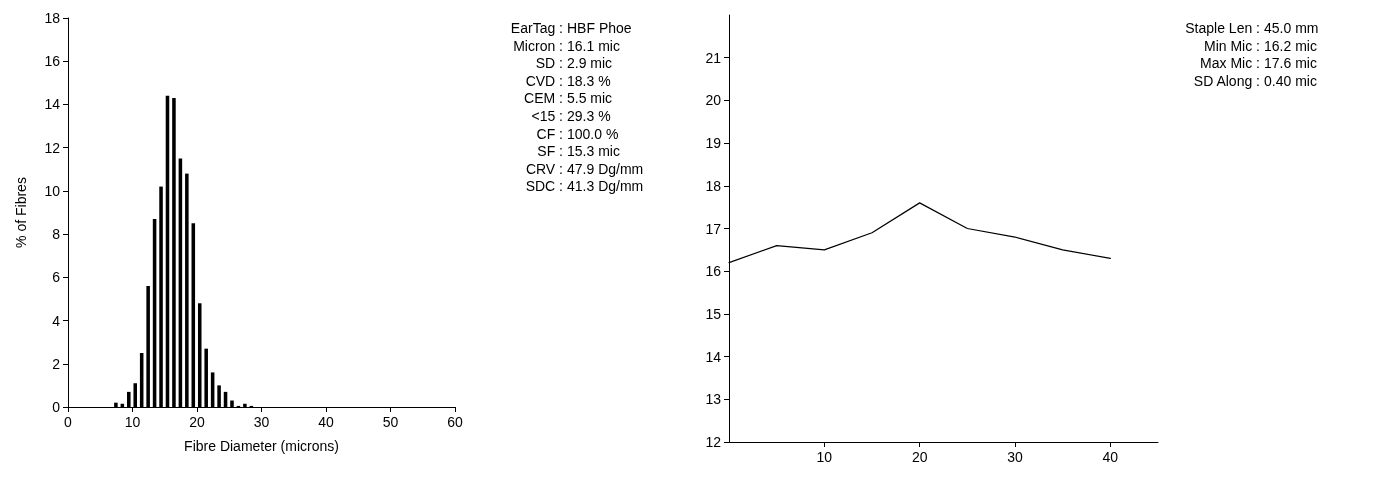  Describe the element at coordinates (56, 234) in the screenshot. I see `y-tick-label: 8` at that location.